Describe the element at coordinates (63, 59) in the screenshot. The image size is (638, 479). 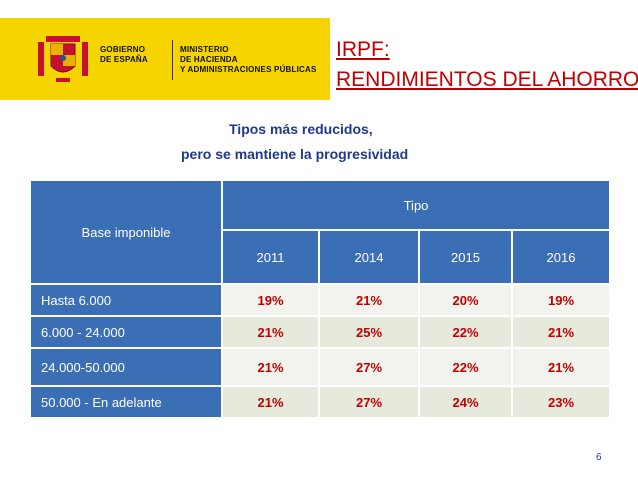
I see `coat-of-arms-icon` at that location.